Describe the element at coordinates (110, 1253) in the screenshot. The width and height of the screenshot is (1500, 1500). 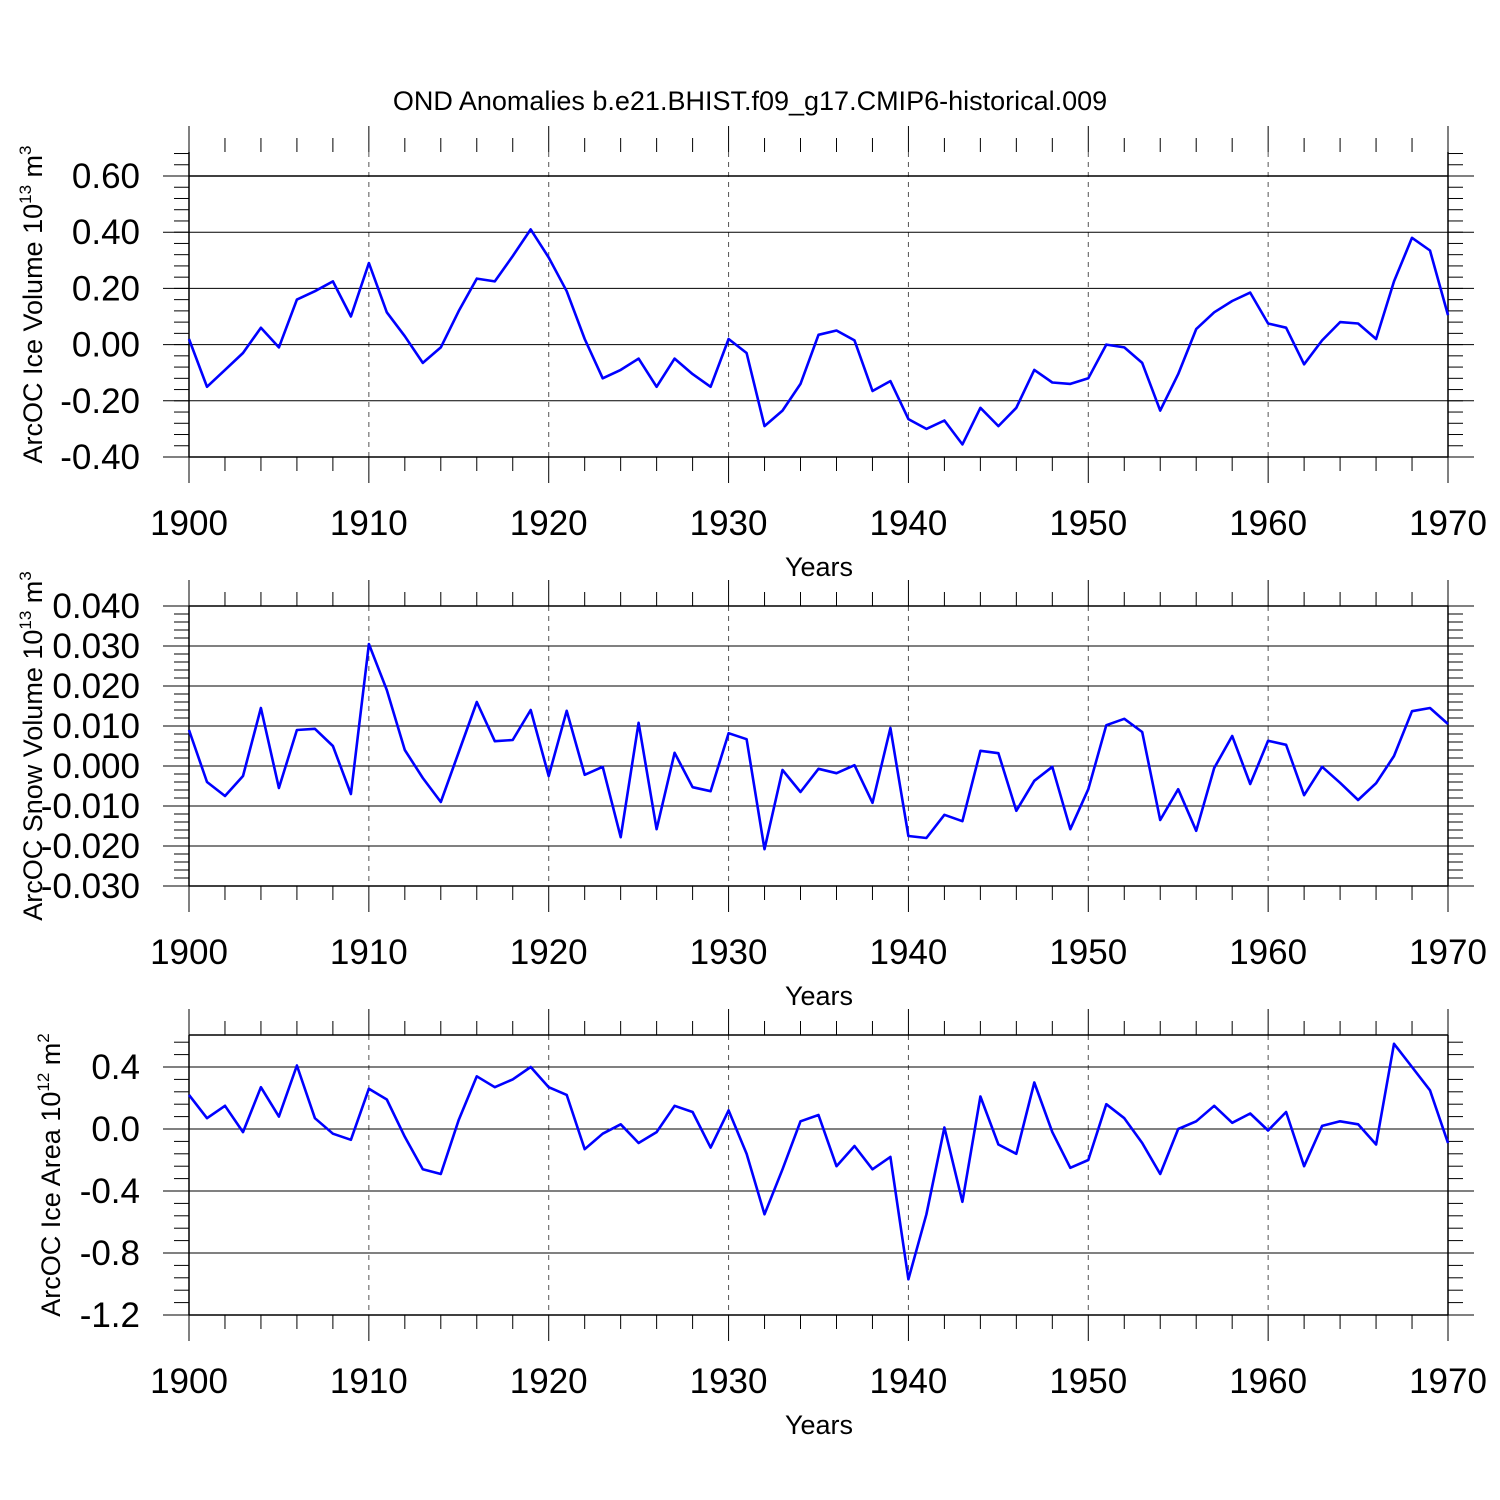
I see `y-tick-label: -0.8` at that location.